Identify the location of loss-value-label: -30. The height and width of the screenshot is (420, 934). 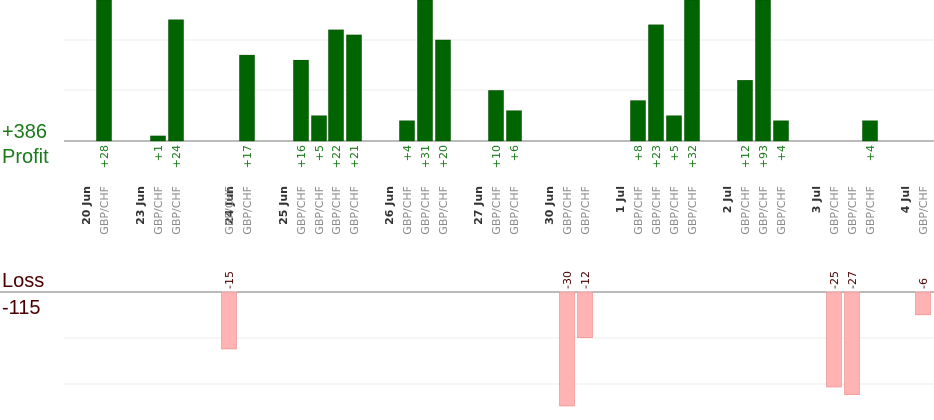
(567, 280).